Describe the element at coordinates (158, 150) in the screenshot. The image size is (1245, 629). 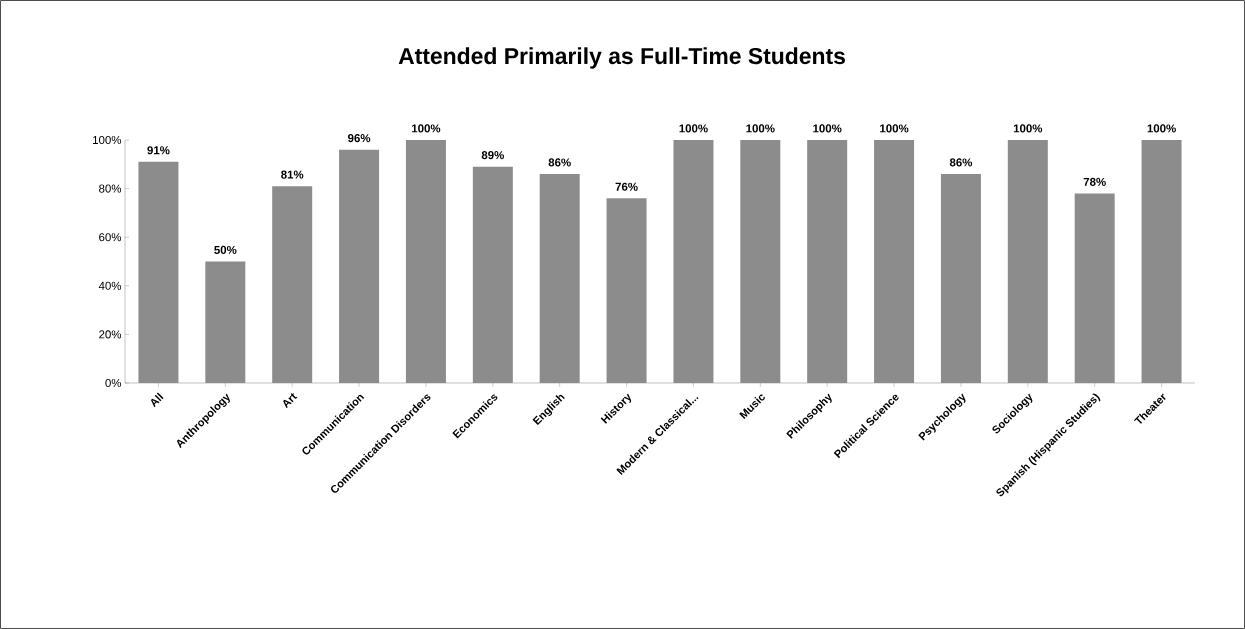
I see `data-label: 91%` at that location.